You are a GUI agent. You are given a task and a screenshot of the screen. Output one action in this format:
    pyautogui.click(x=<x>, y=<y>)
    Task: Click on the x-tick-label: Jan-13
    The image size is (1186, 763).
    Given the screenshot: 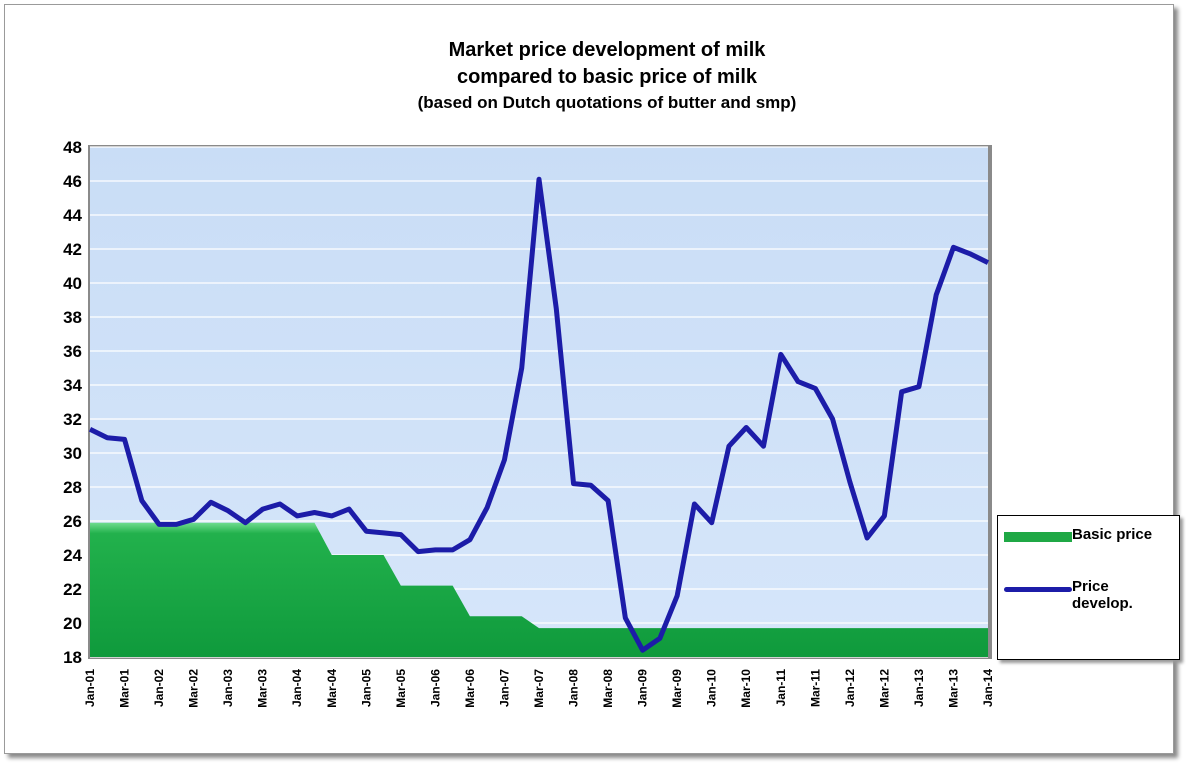 What is the action you would take?
    pyautogui.click(x=919, y=688)
    